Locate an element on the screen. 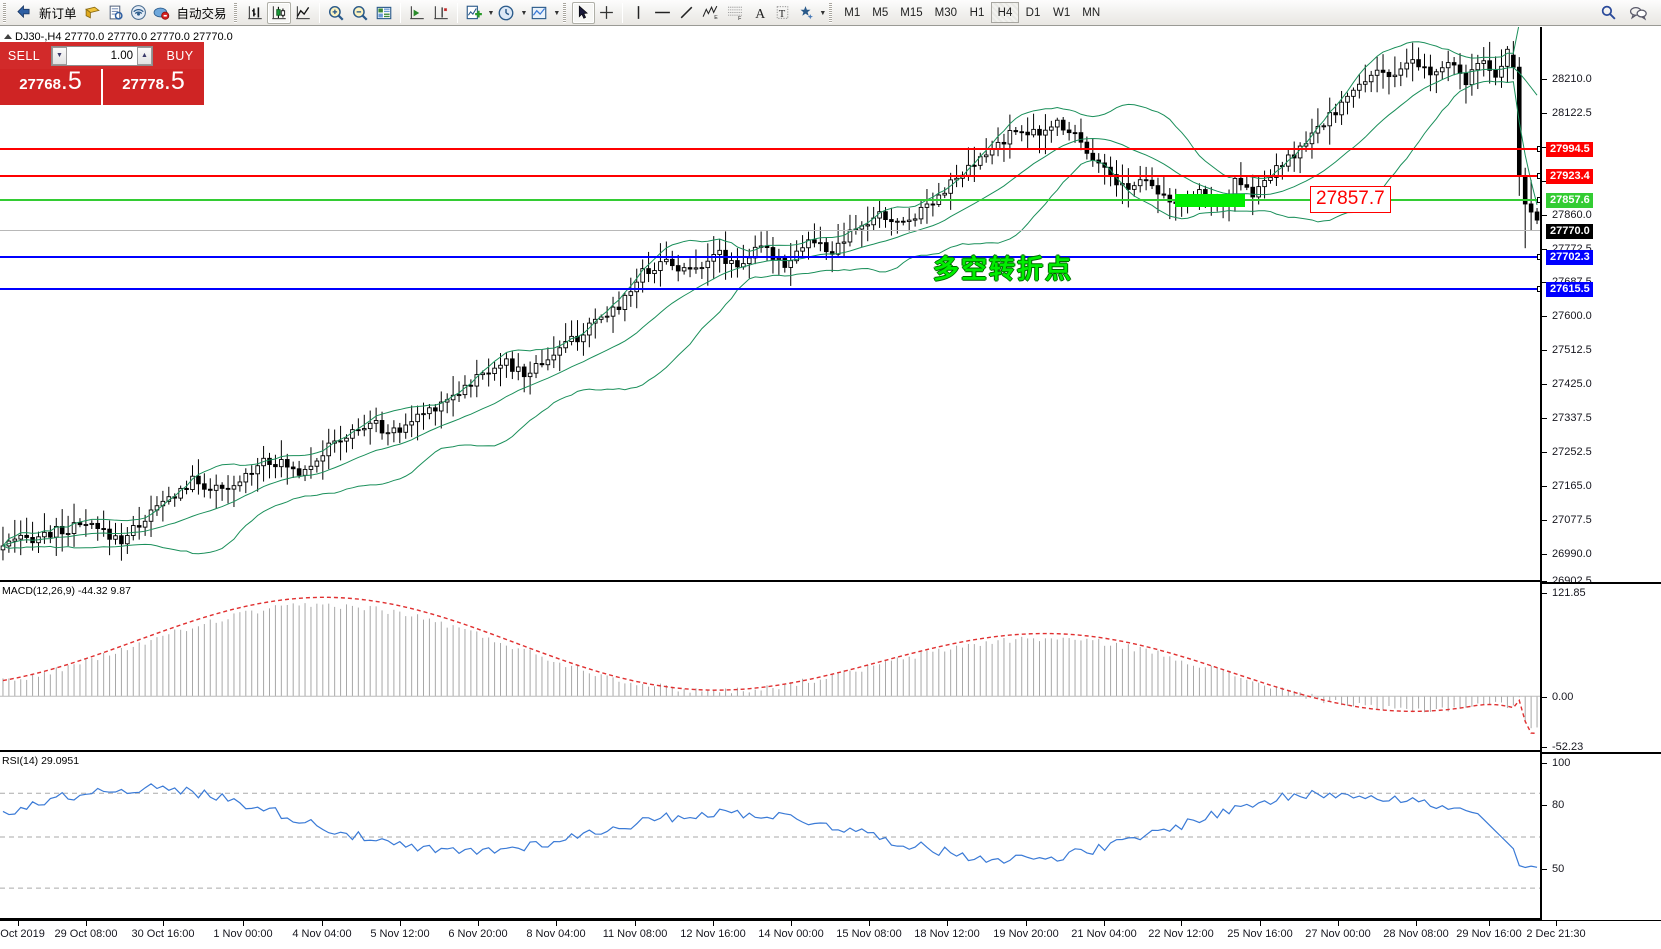  zoom-in-icon is located at coordinates (336, 13).